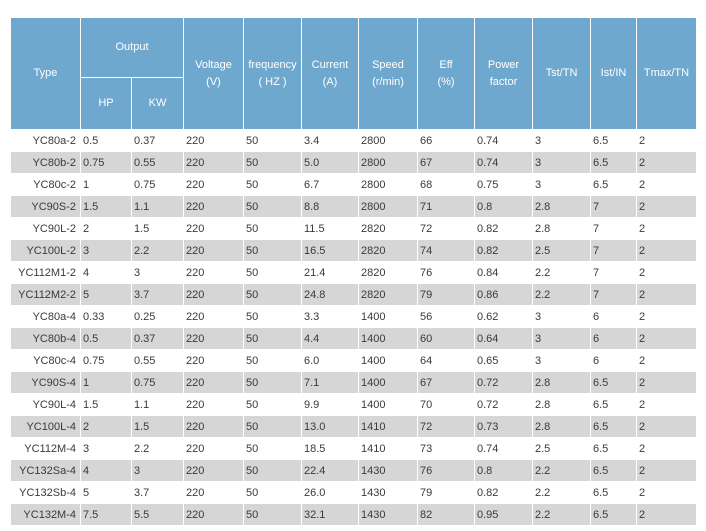 The height and width of the screenshot is (531, 706). I want to click on table-row: YC90S-2 1.5 1.1 220 50 8.8 2800 71 0.8 2.8 7 2, so click(353, 206).